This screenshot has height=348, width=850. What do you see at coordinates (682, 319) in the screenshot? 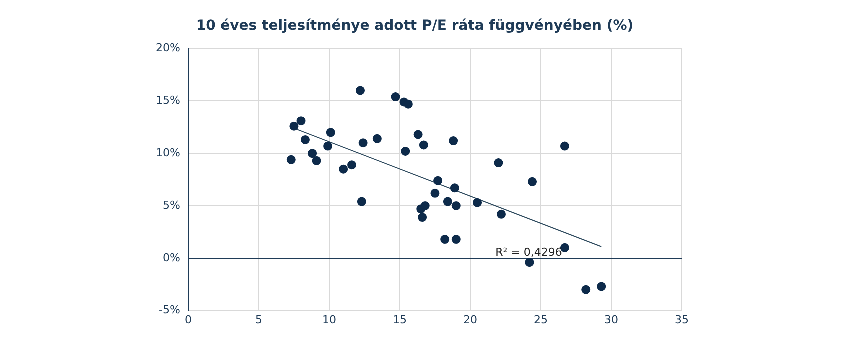
I see `x-tick-label: 35` at bounding box center [682, 319].